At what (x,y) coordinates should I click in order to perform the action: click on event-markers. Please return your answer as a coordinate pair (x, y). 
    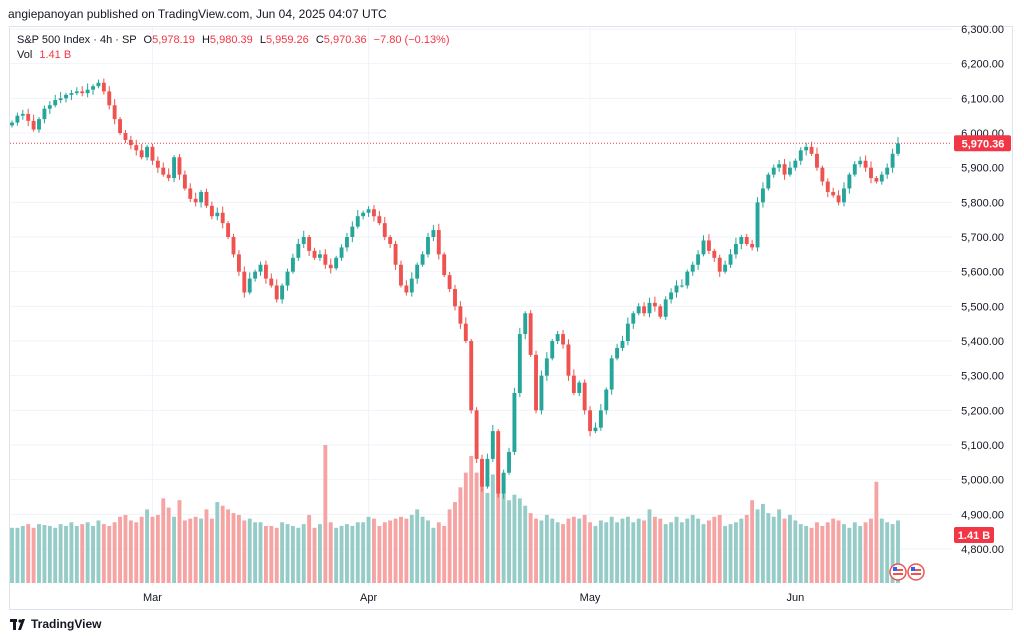
    Looking at the image, I should click on (907, 572).